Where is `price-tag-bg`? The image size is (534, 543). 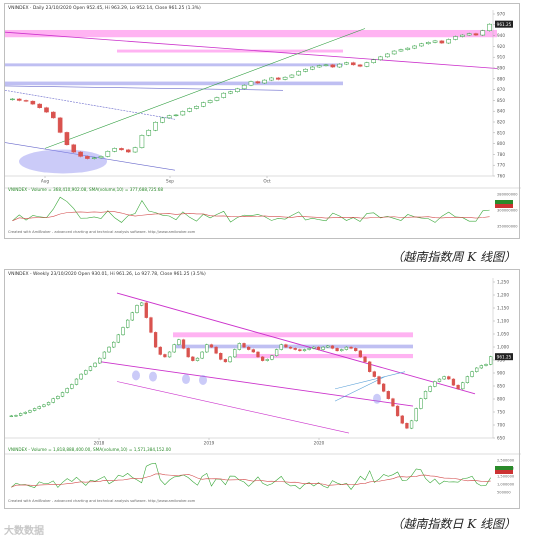 price-tag-bg is located at coordinates (504, 357).